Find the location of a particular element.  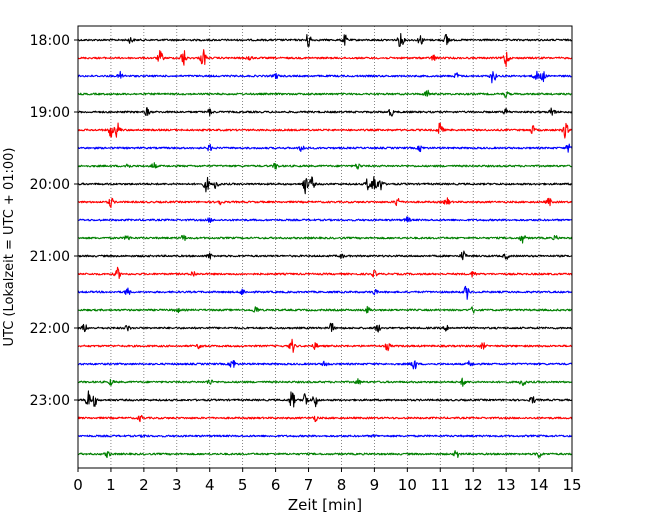

y-axis-label: UTC (Lokalzeit = UTC + 01:00) is located at coordinates (9, 247).